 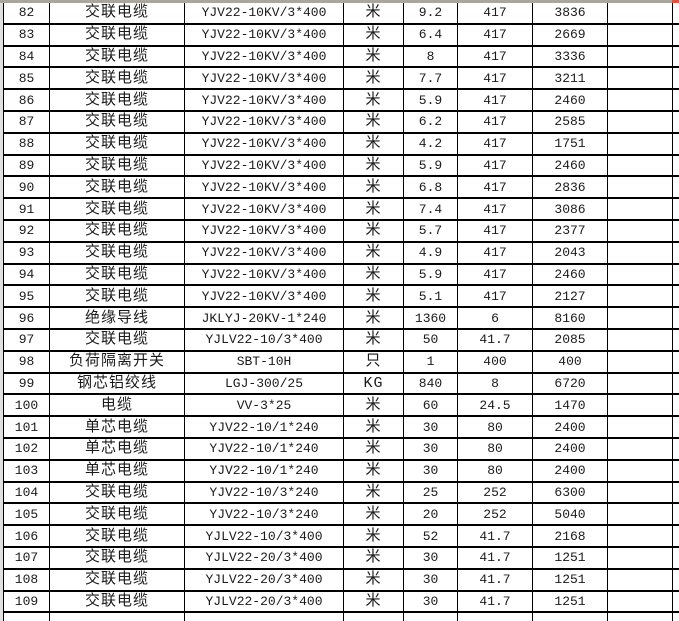 What do you see at coordinates (264, 515) in the screenshot?
I see `cell-spec: YJV22-10/3*240` at bounding box center [264, 515].